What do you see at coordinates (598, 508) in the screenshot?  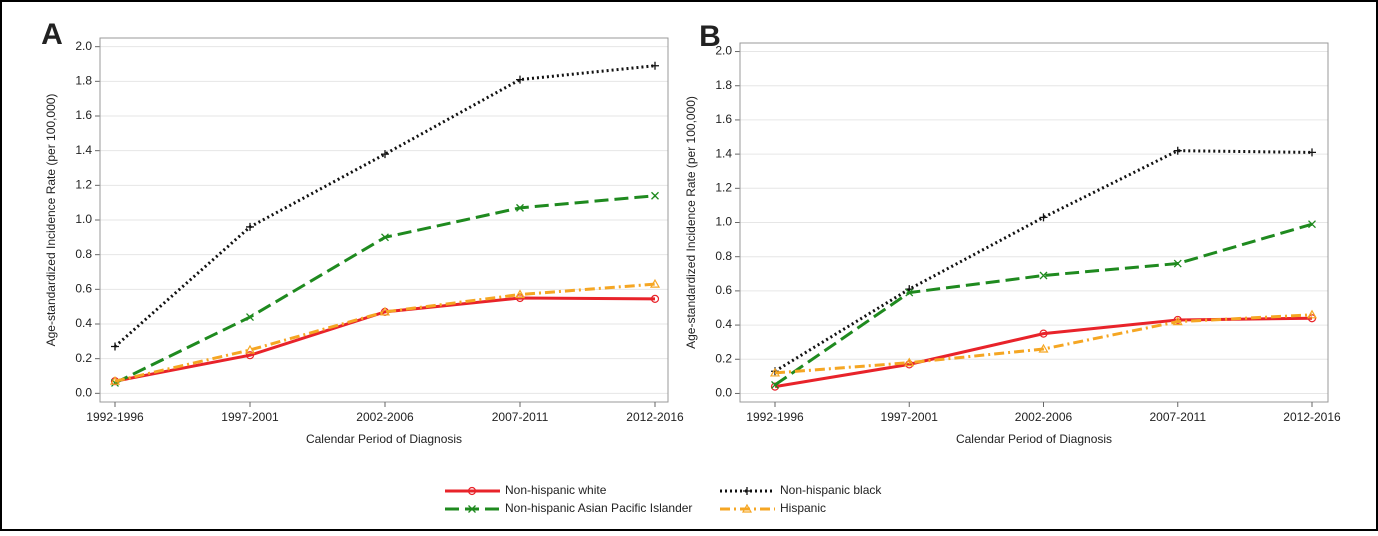 I see `legend-label: Non-hispanic Asian Pacific Islander` at bounding box center [598, 508].